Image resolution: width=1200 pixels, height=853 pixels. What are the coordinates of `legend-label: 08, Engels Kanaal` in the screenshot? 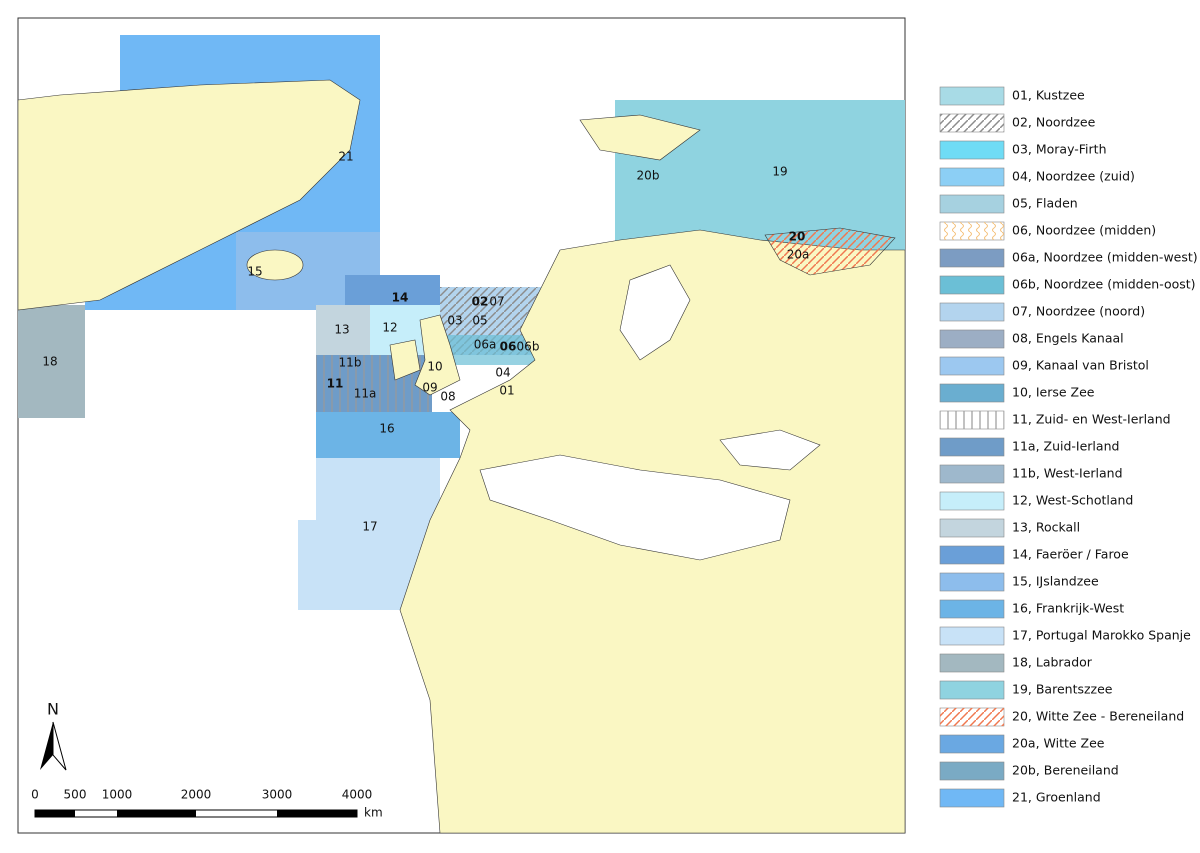 It's located at (1068, 338).